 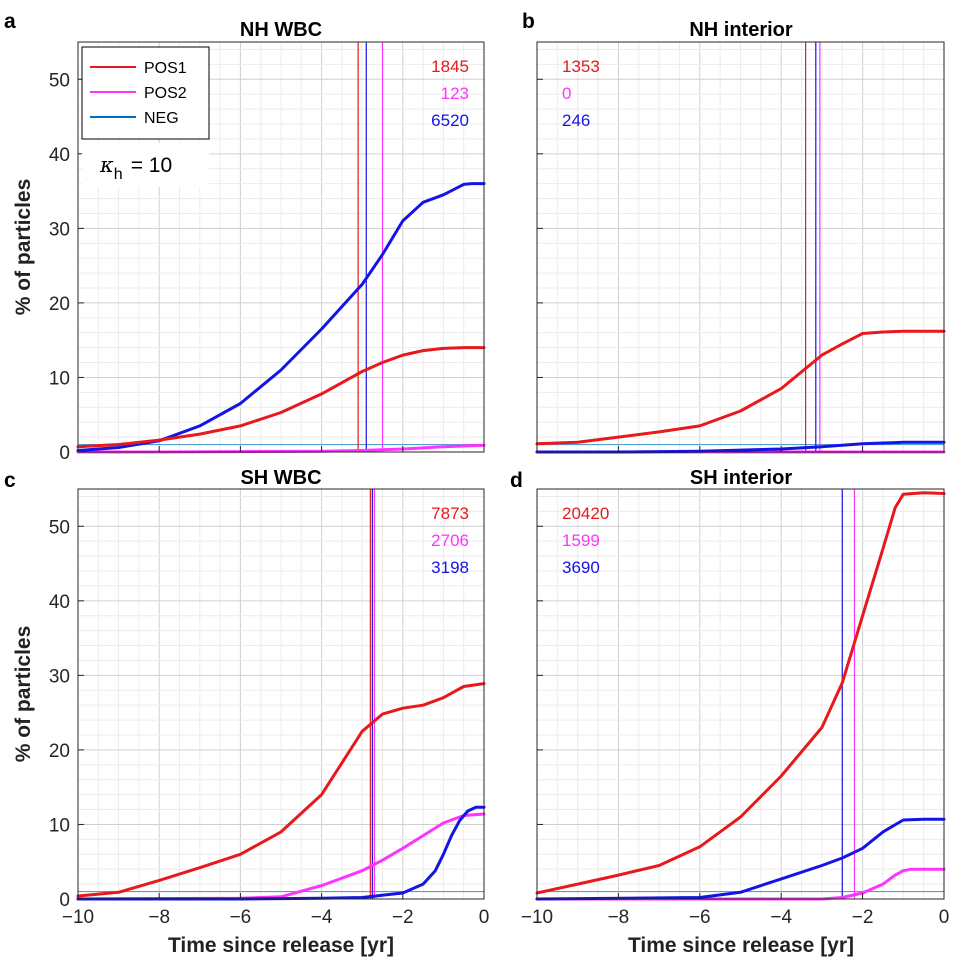 I want to click on legend-label-neg: NEG, so click(x=161, y=118).